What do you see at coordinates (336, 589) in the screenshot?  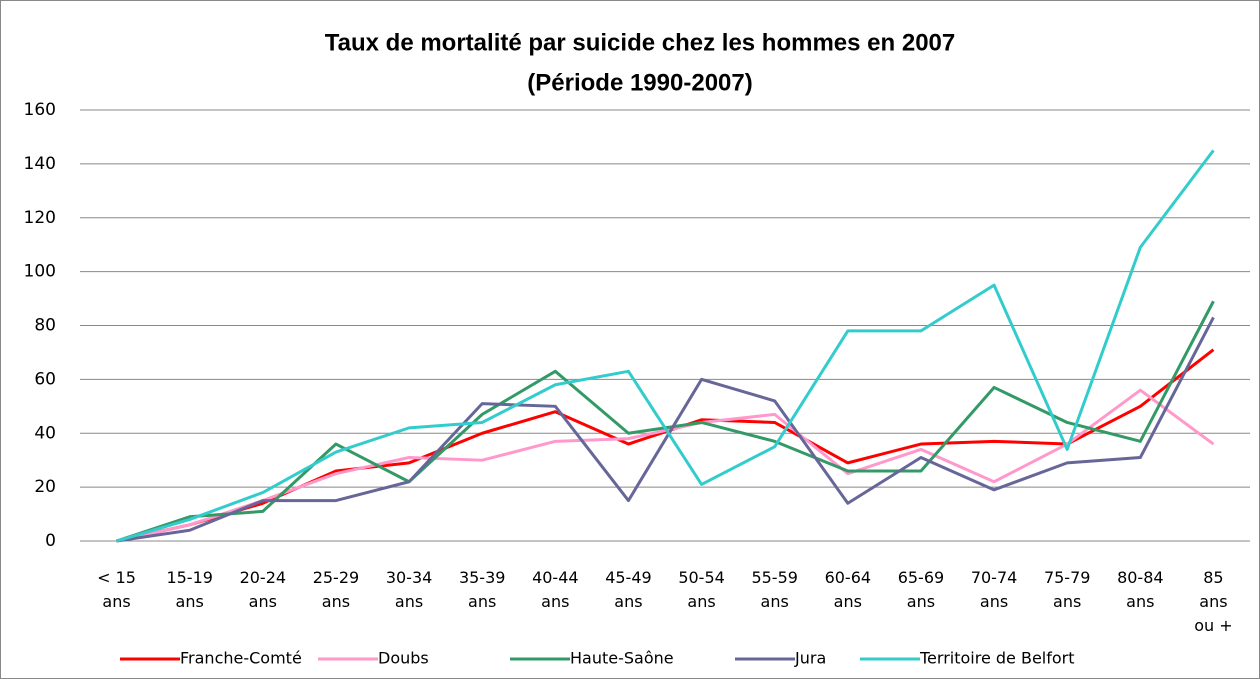 I see `x-tick-label: 25-29 ans` at bounding box center [336, 589].